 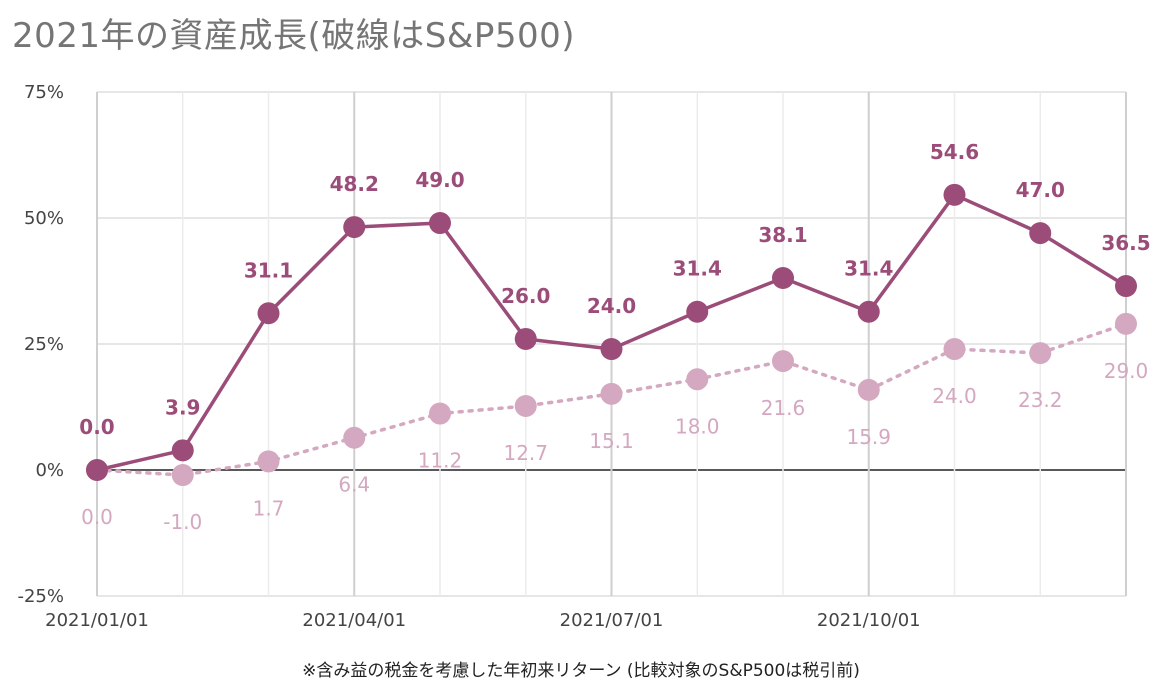 I want to click on portfolio-data-label: 3.9, so click(x=182, y=407).